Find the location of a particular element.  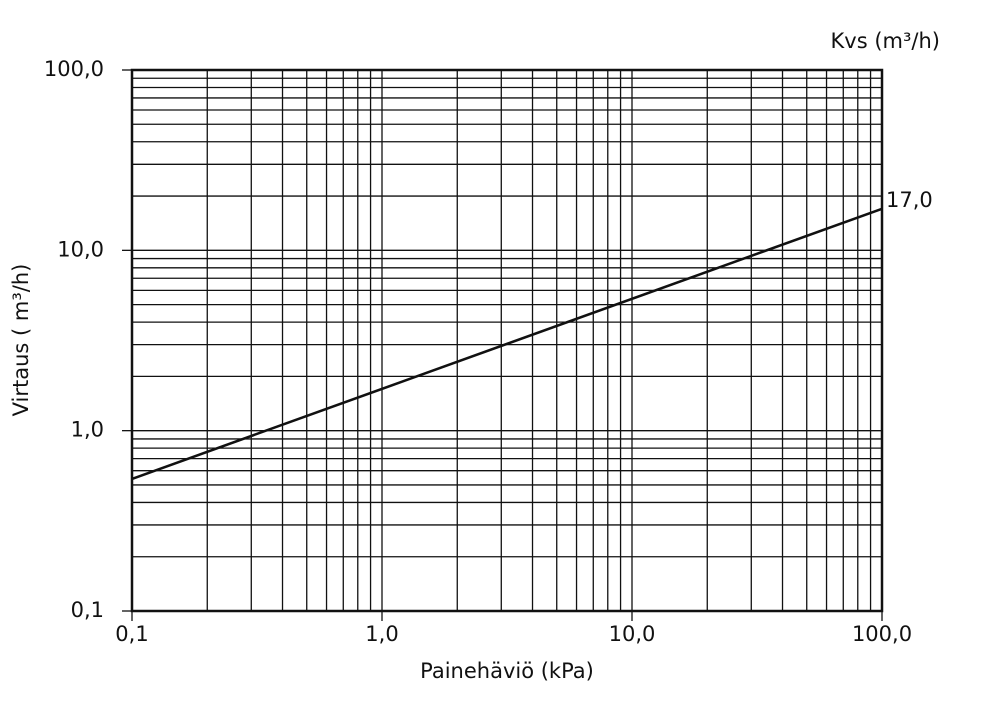

y-axis-label: Virtaus ( m³/h) is located at coordinates (21, 340).